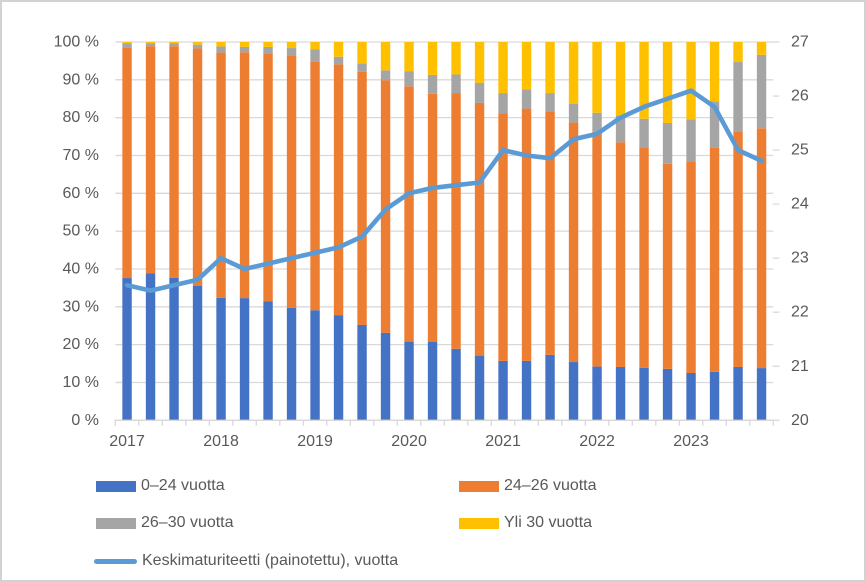  I want to click on legend-label: 24–26 vuotta, so click(550, 485).